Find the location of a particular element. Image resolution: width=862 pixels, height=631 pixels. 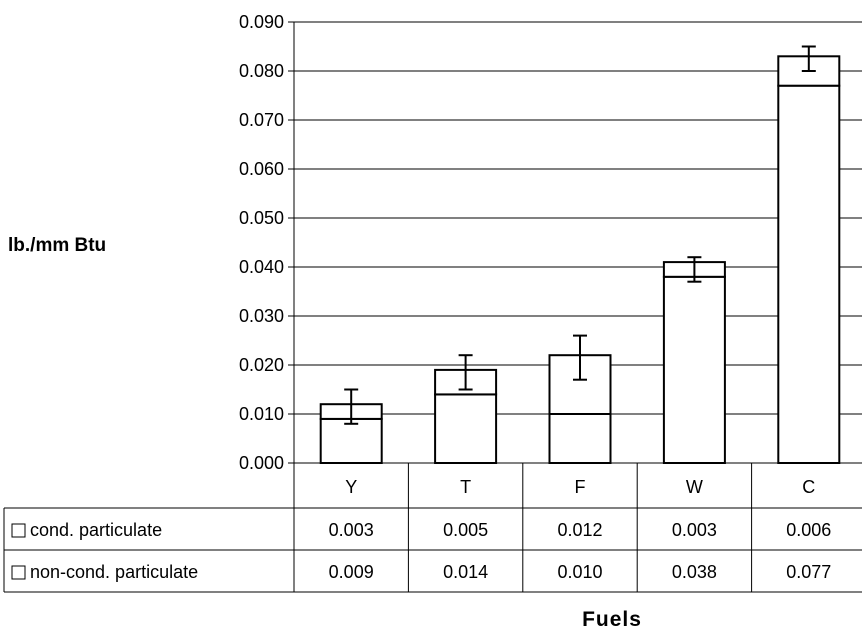

x-tick-label: T is located at coordinates (465, 487).